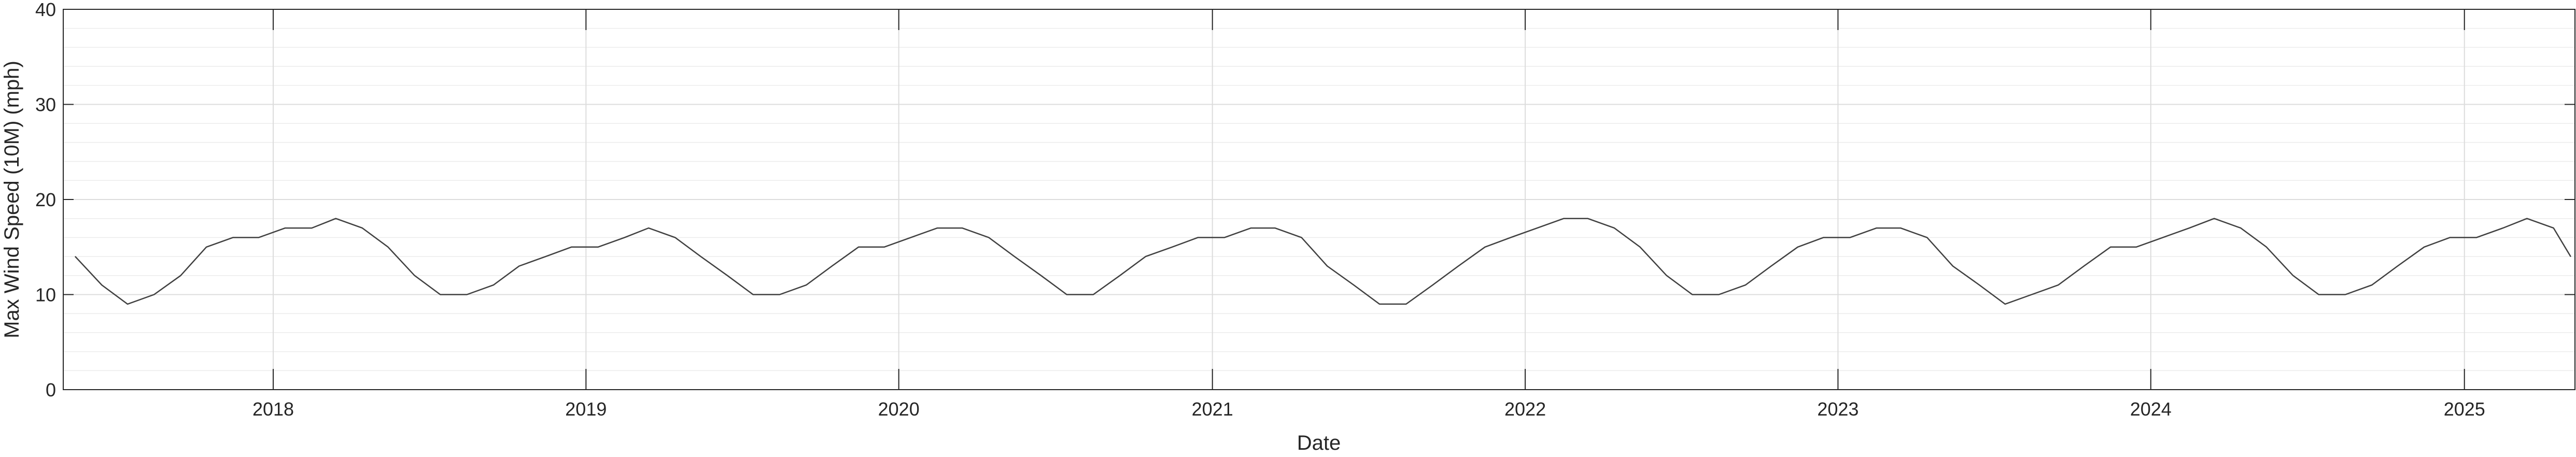  What do you see at coordinates (12, 199) in the screenshot?
I see `y-axis-title: Max Wind Speed (10M) (mph)` at bounding box center [12, 199].